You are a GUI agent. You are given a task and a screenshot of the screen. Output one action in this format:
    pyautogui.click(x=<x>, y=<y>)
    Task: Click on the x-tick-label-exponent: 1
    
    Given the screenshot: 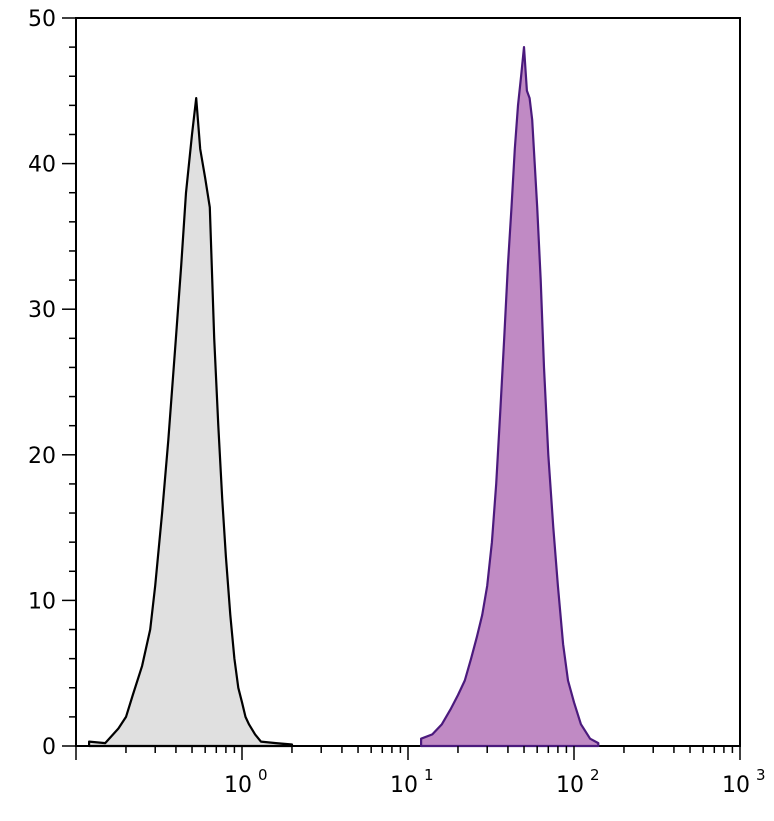 What is the action you would take?
    pyautogui.click(x=429, y=775)
    